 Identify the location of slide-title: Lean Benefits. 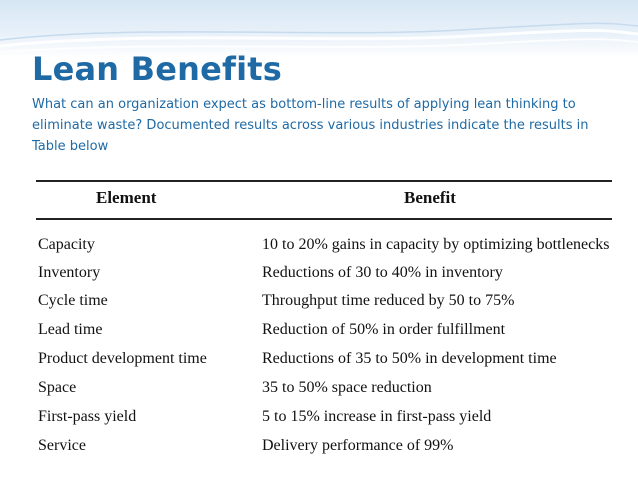
(157, 69).